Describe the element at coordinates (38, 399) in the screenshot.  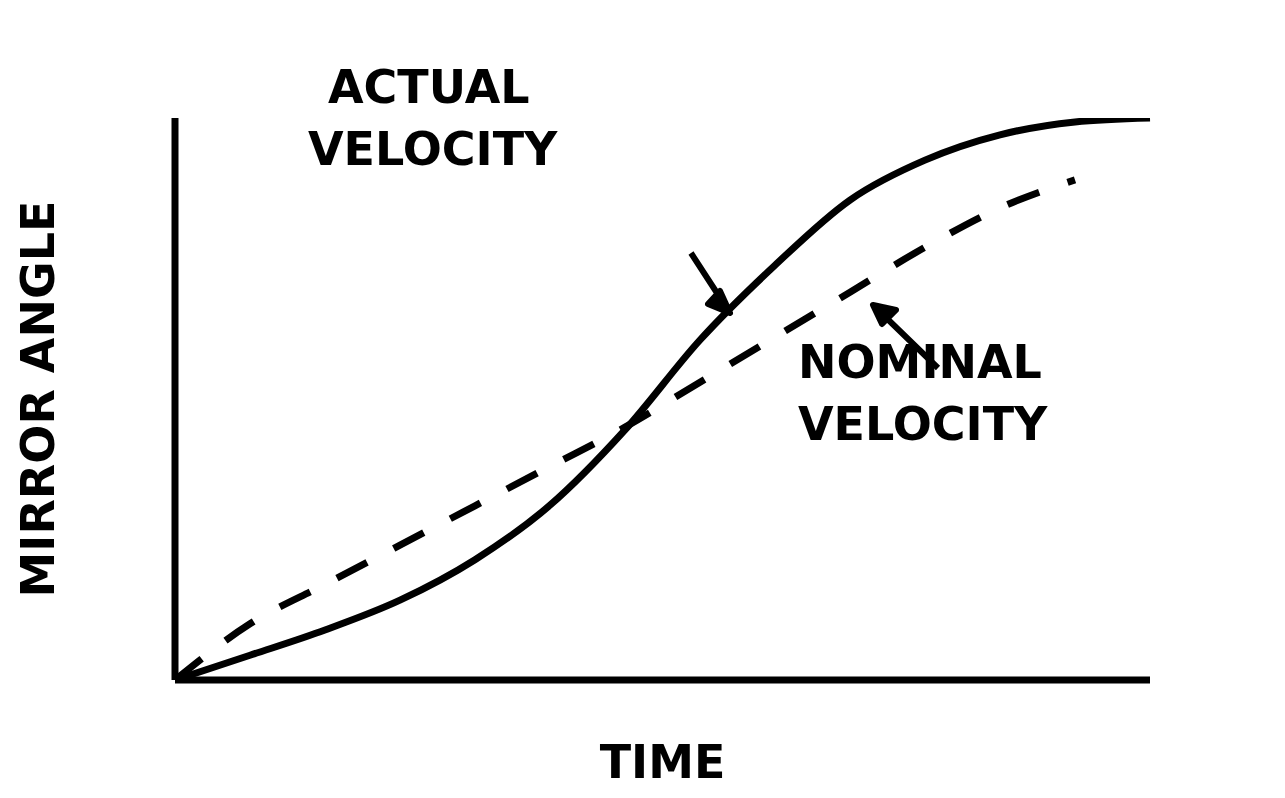
I see `y-axis-title: MIRROR ANGLE` at that location.